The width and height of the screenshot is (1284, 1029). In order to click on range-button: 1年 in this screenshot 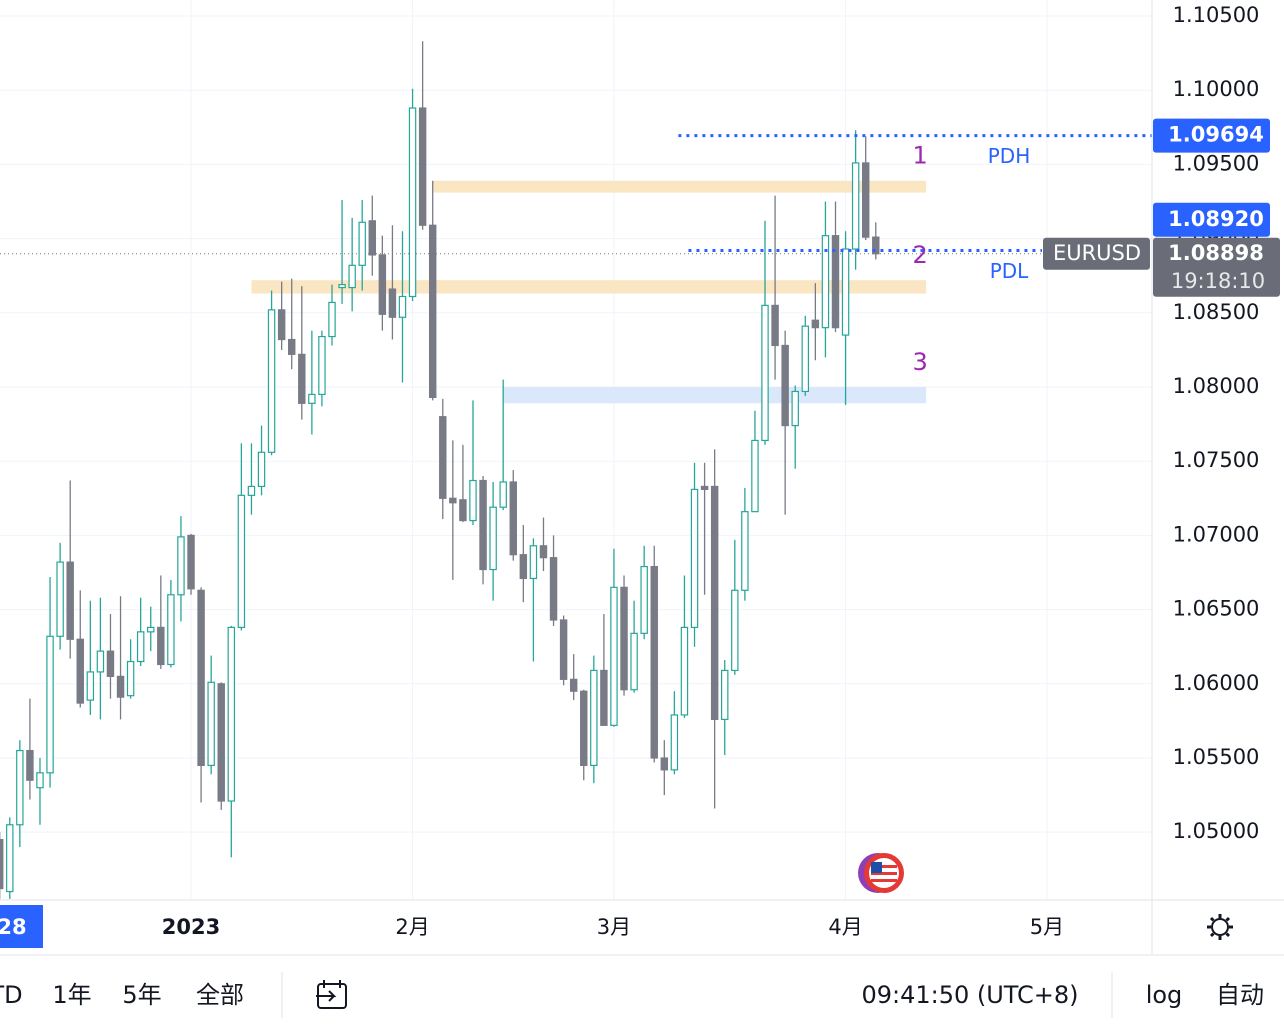, I will do `click(71, 995)`.